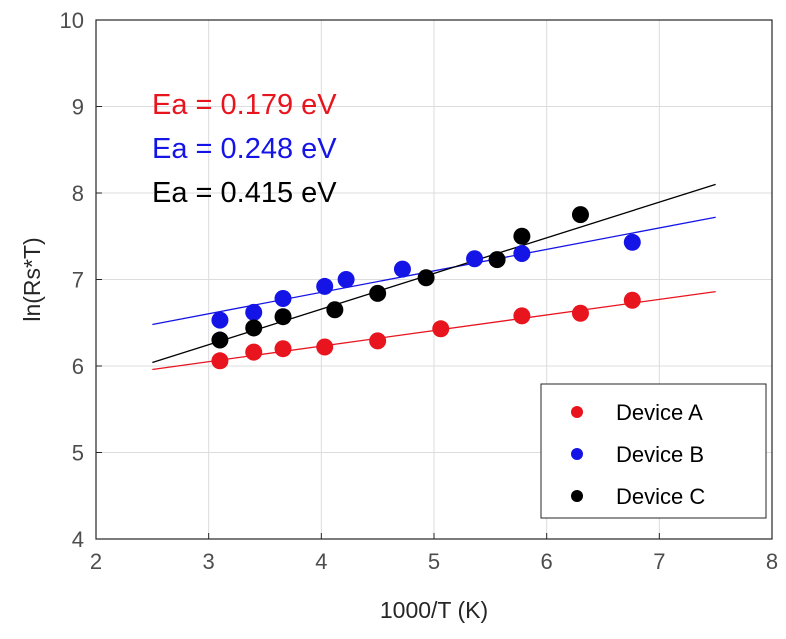 The image size is (786, 639). Describe the element at coordinates (78, 193) in the screenshot. I see `y-tick-label: 8` at that location.